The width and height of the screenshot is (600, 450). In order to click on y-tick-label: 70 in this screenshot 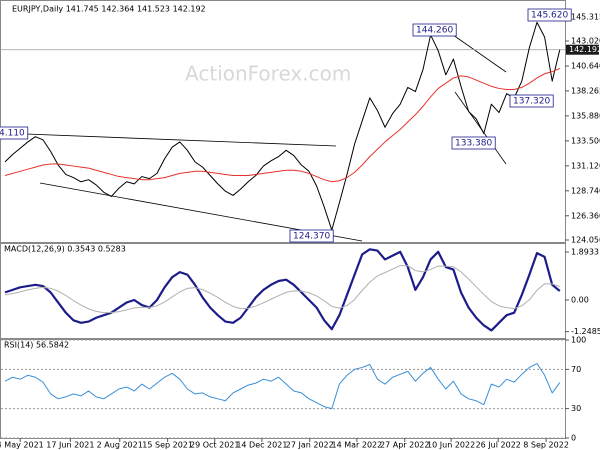, I will do `click(576, 369)`.